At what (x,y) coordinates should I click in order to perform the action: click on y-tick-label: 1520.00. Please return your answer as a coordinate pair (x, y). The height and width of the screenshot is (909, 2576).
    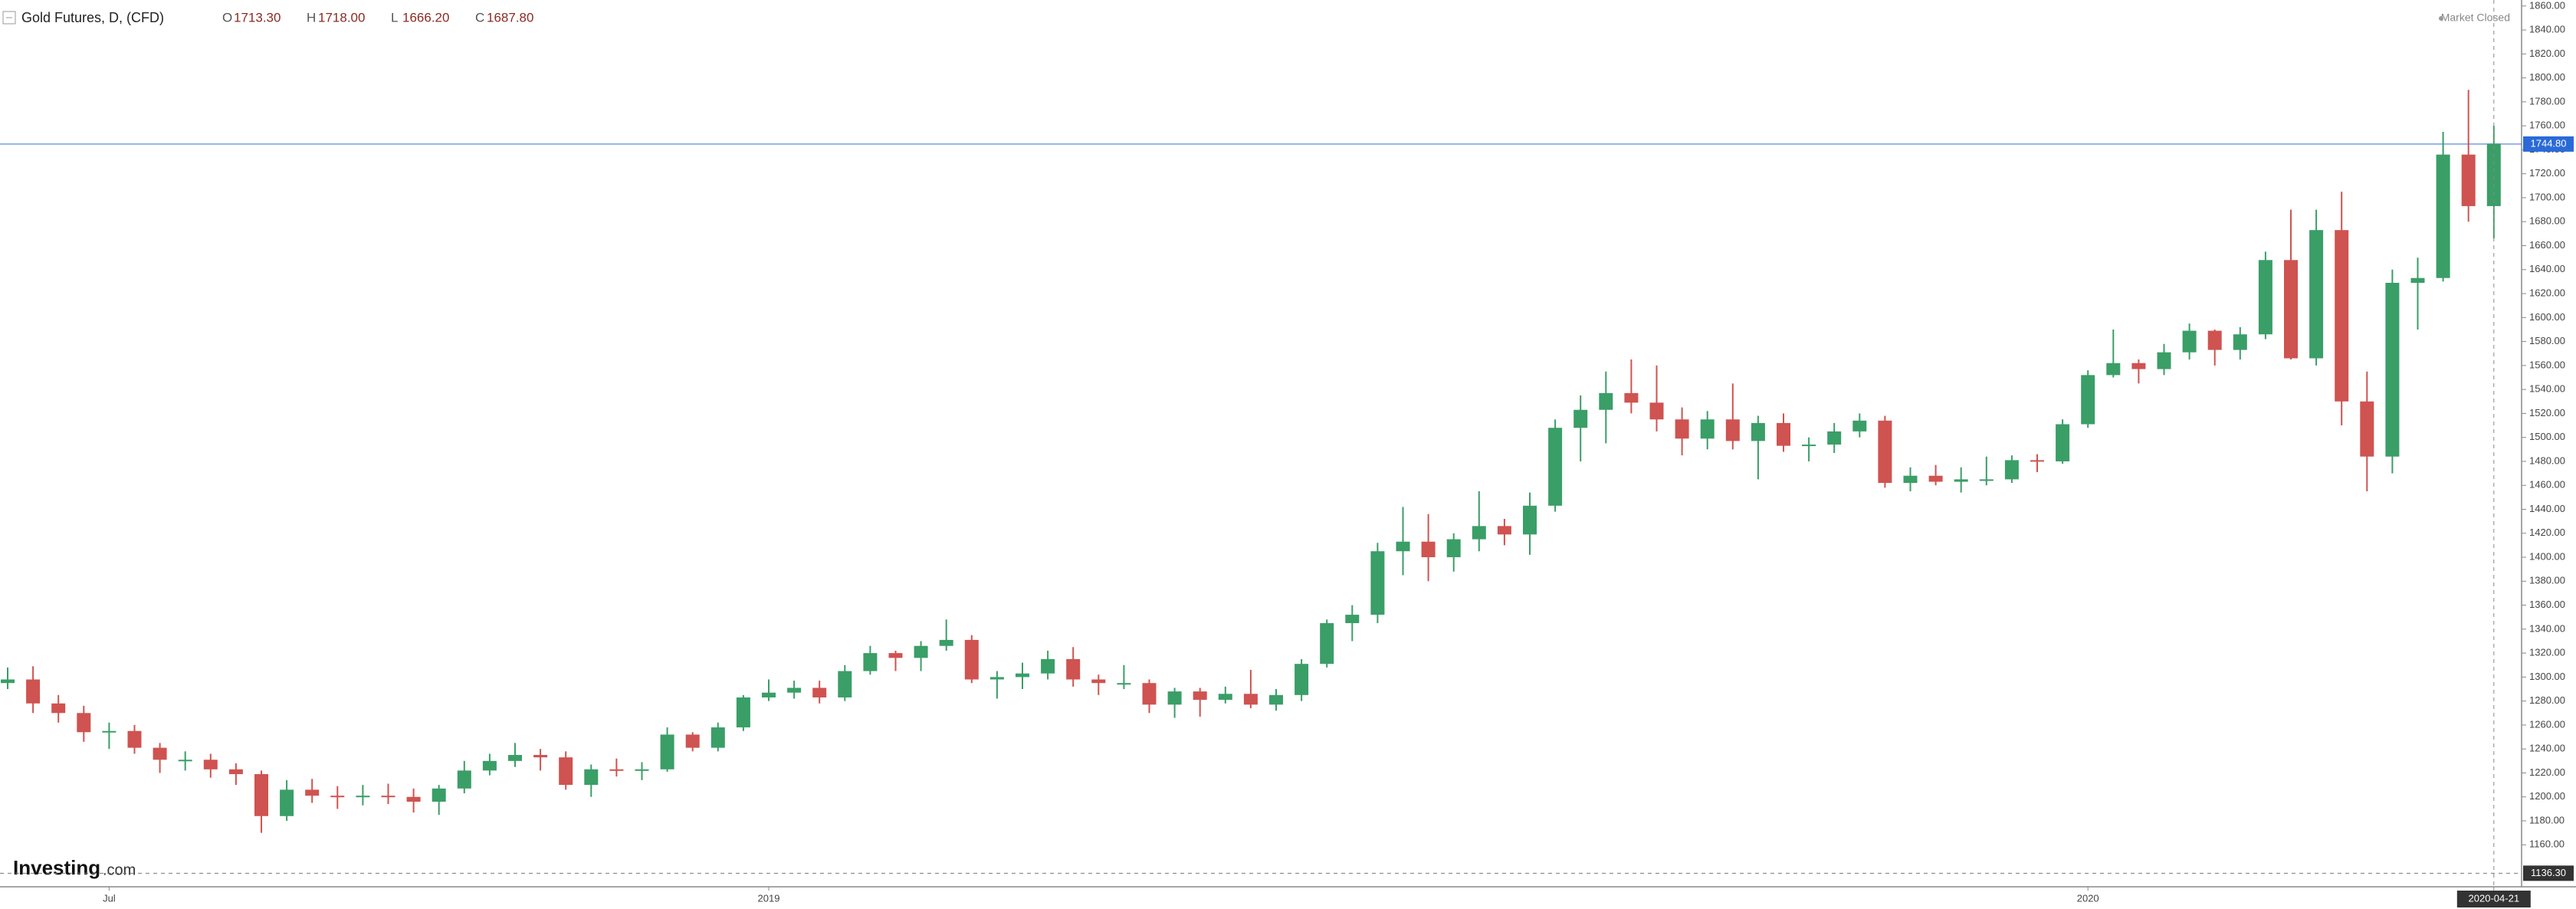
    Looking at the image, I should click on (2547, 413).